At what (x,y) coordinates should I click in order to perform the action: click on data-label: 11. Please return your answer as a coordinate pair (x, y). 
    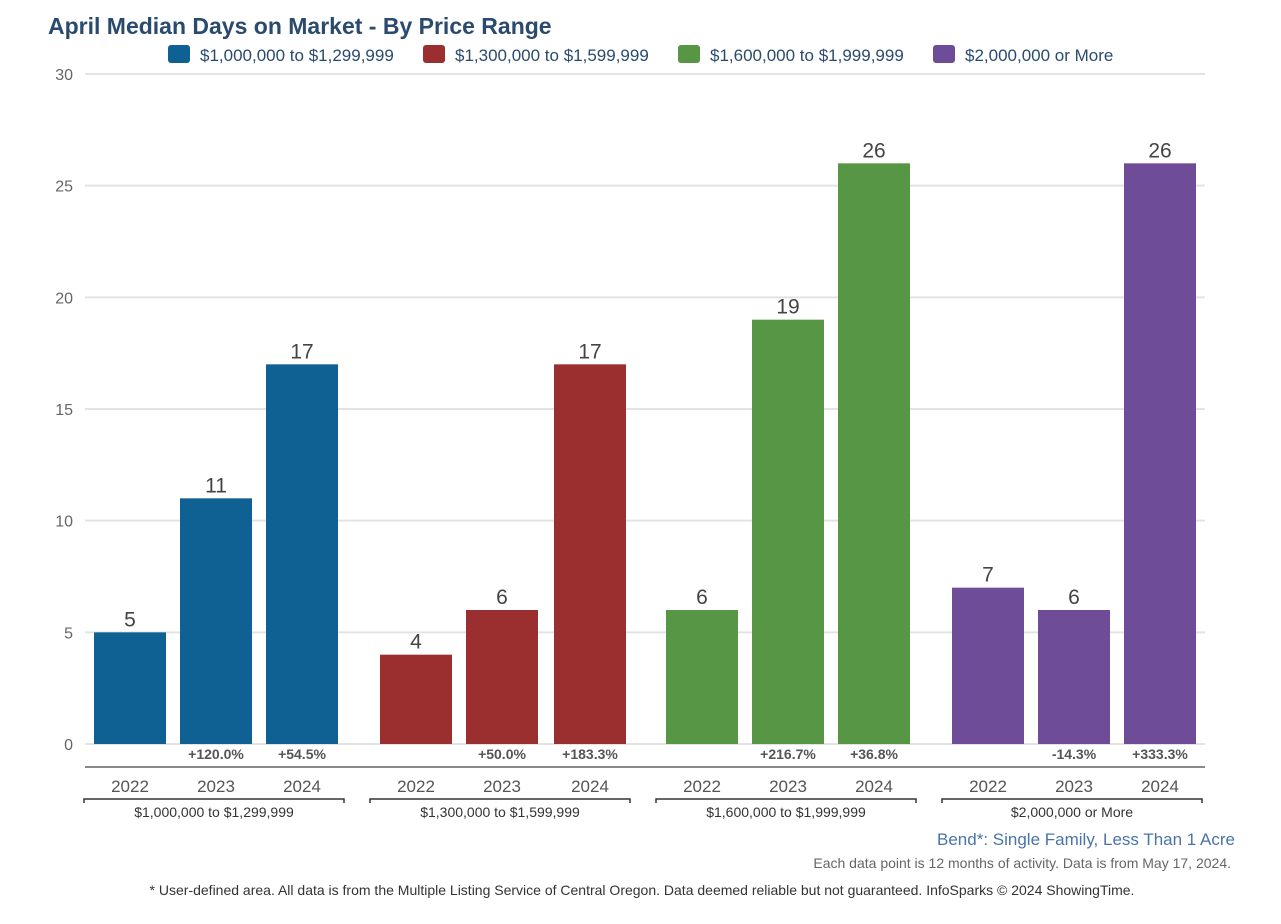
    Looking at the image, I should click on (216, 485).